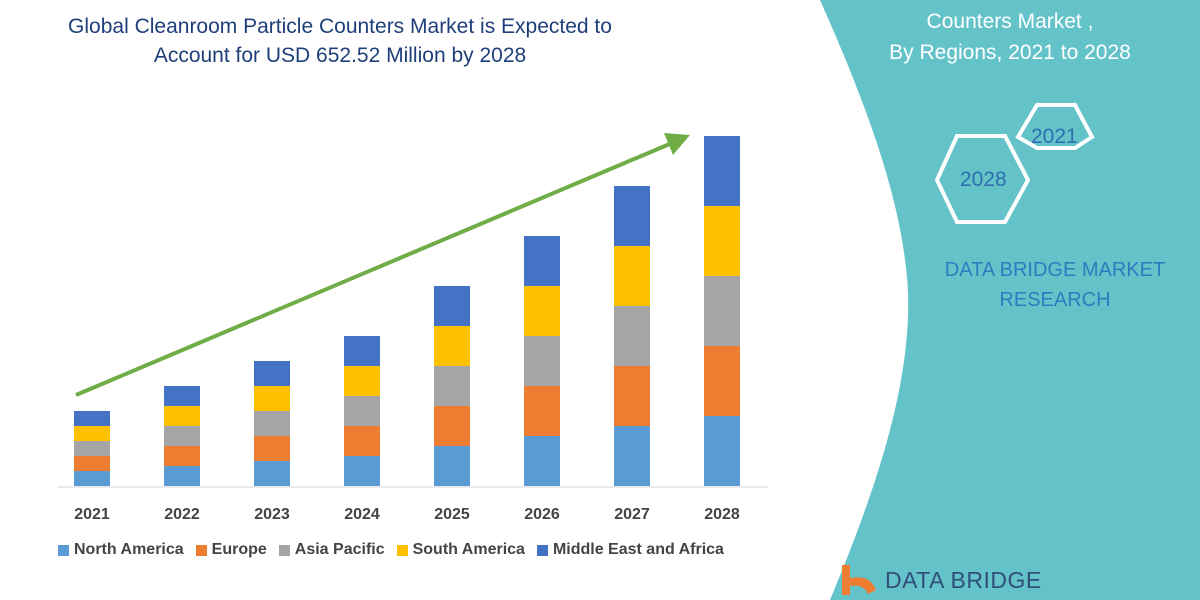 This screenshot has width=1200, height=600. What do you see at coordinates (452, 514) in the screenshot?
I see `x-tick-label: 2025` at bounding box center [452, 514].